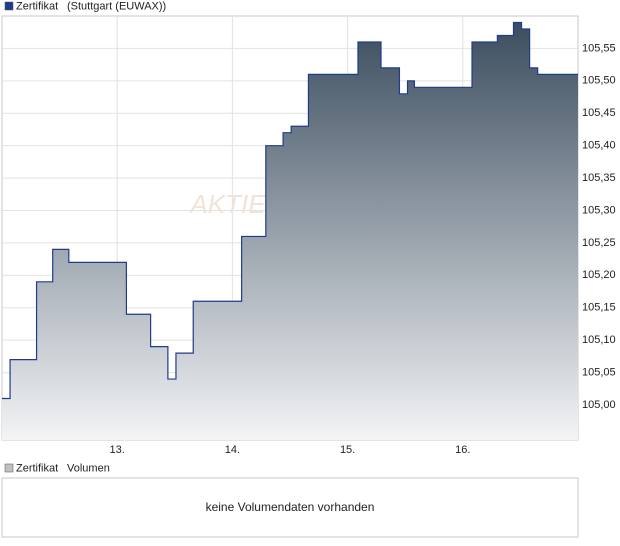  I want to click on y-tick-label: 105,00, so click(599, 405).